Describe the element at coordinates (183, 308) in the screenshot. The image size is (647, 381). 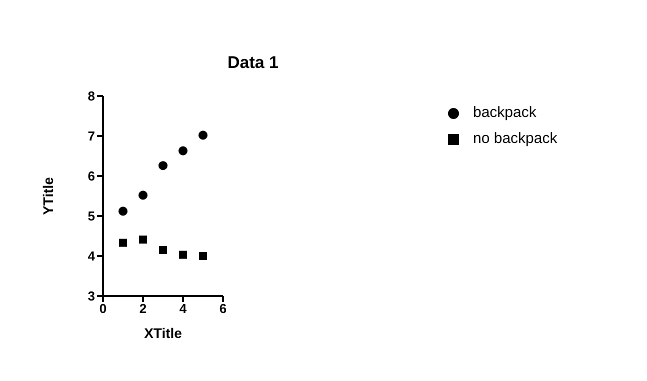
I see `x-tick-label: 4` at that location.